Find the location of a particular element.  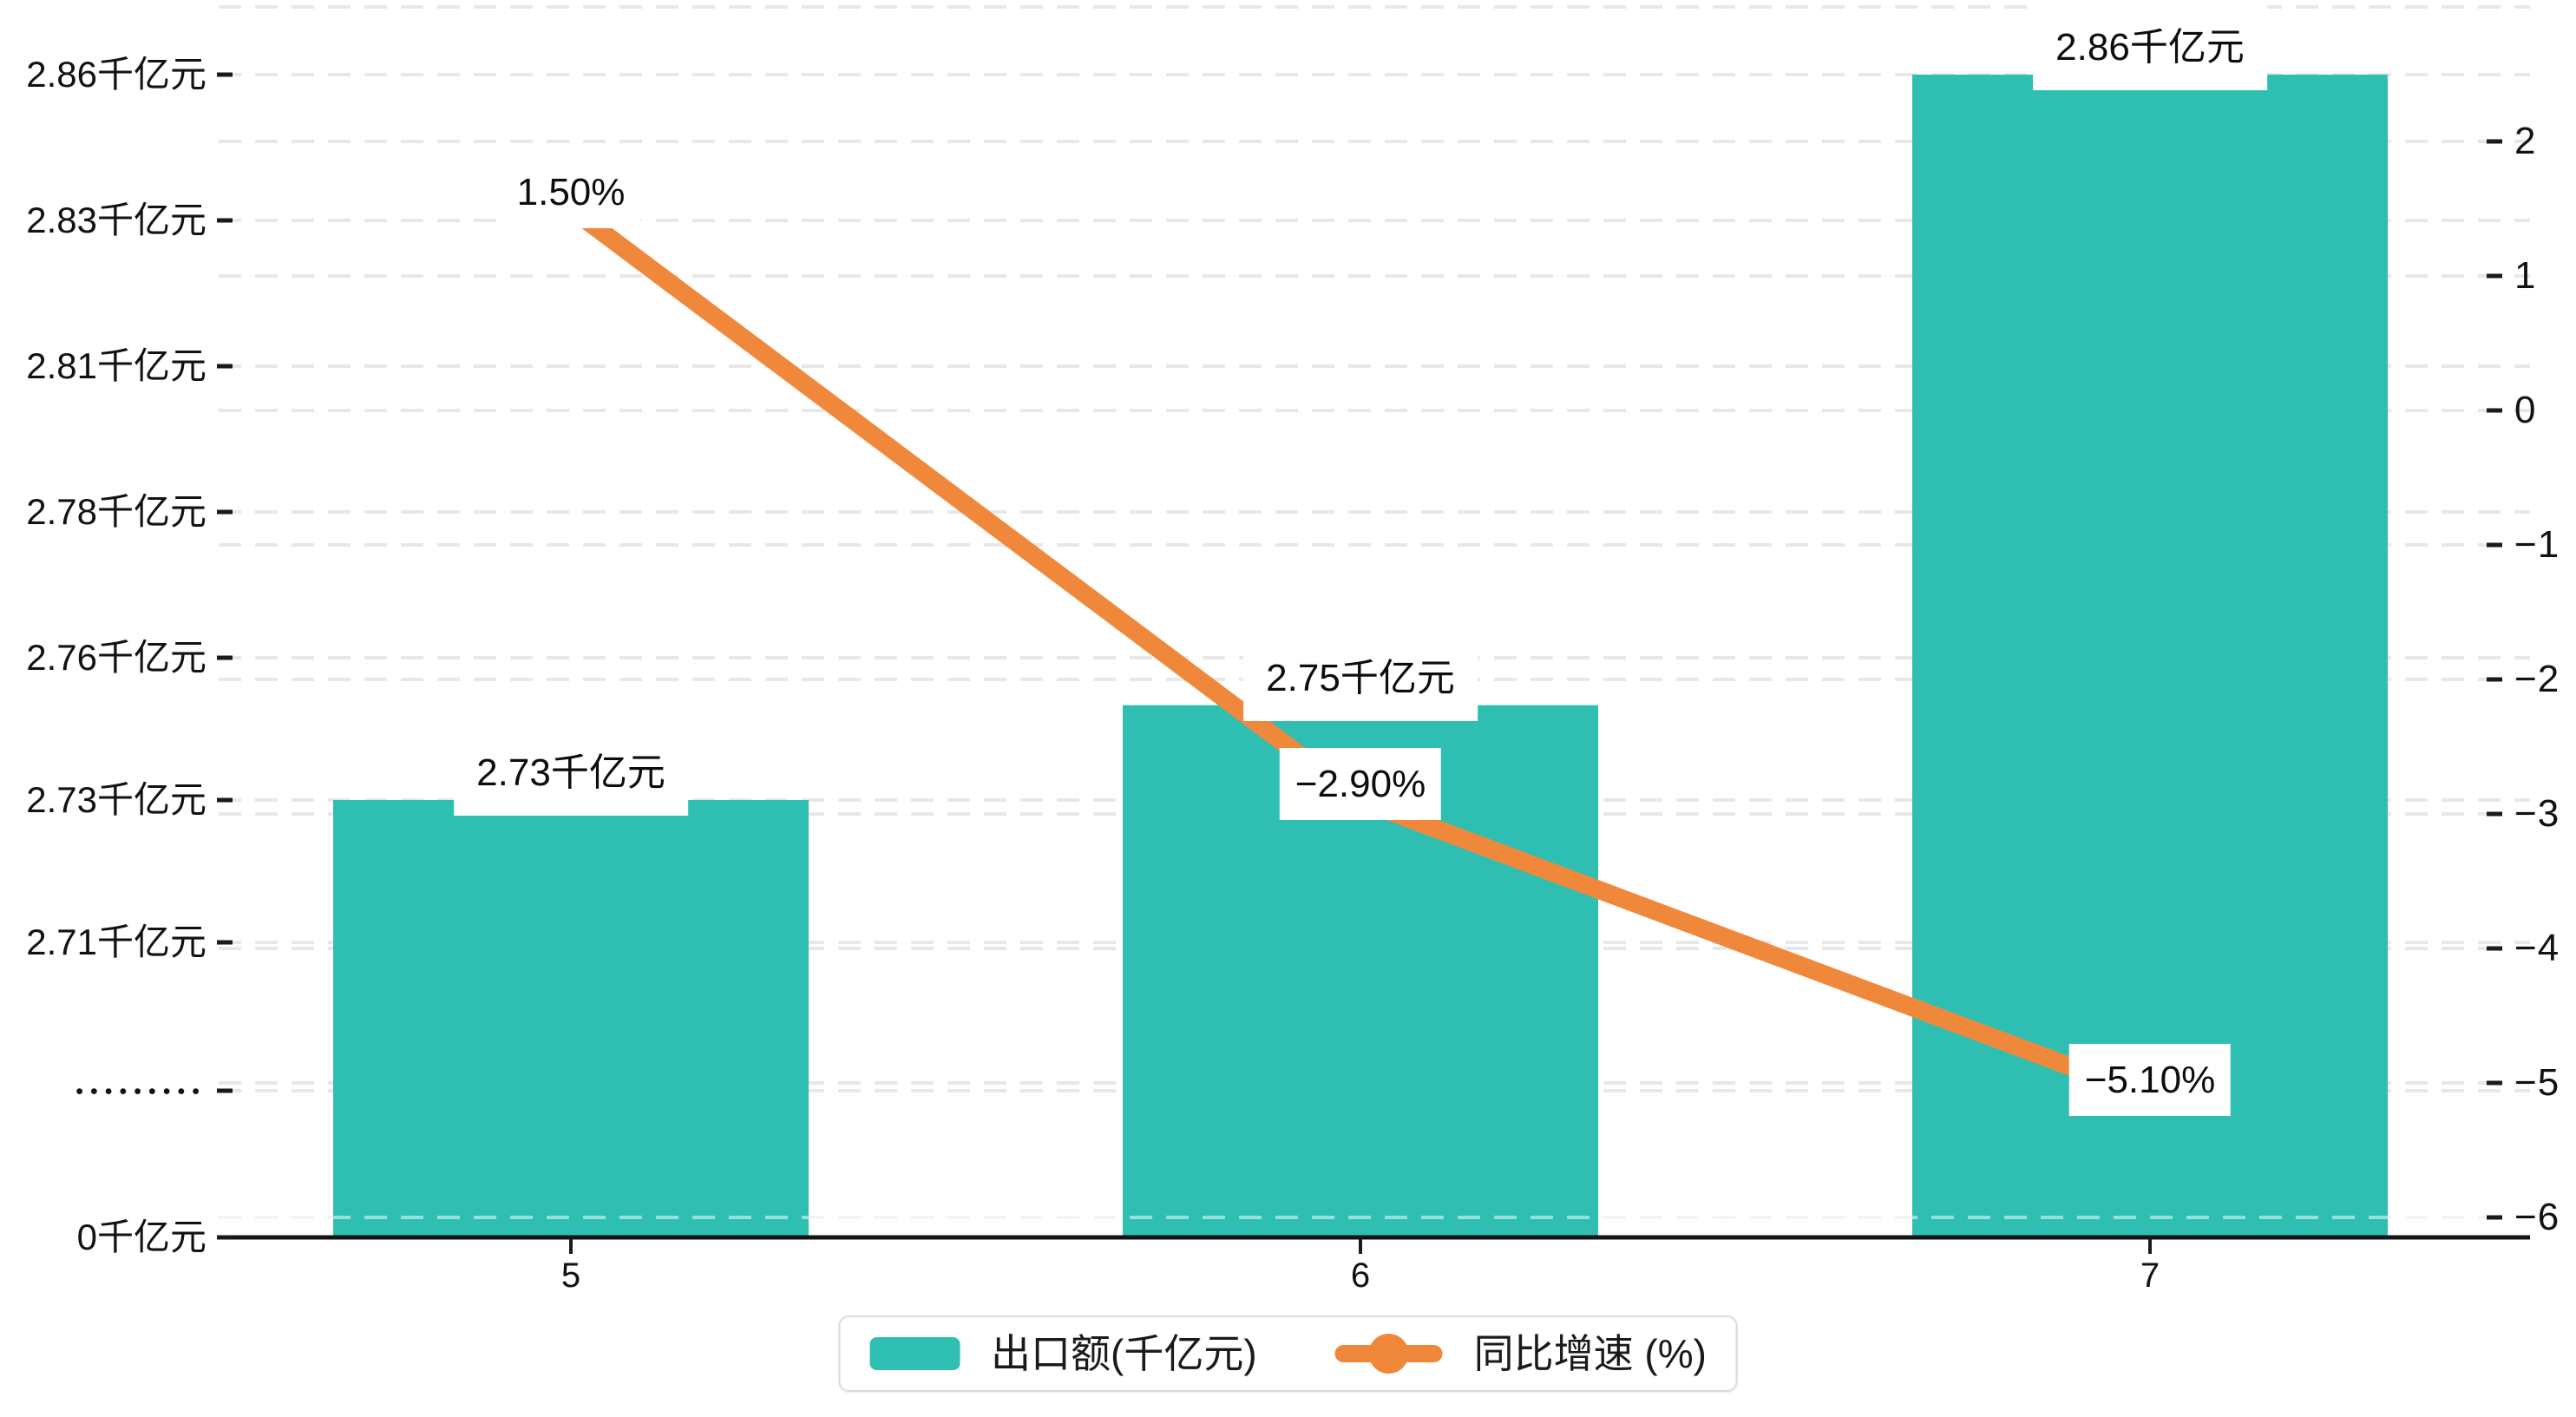

legend-item-growth: 同比增速 (%) is located at coordinates (1520, 1354).